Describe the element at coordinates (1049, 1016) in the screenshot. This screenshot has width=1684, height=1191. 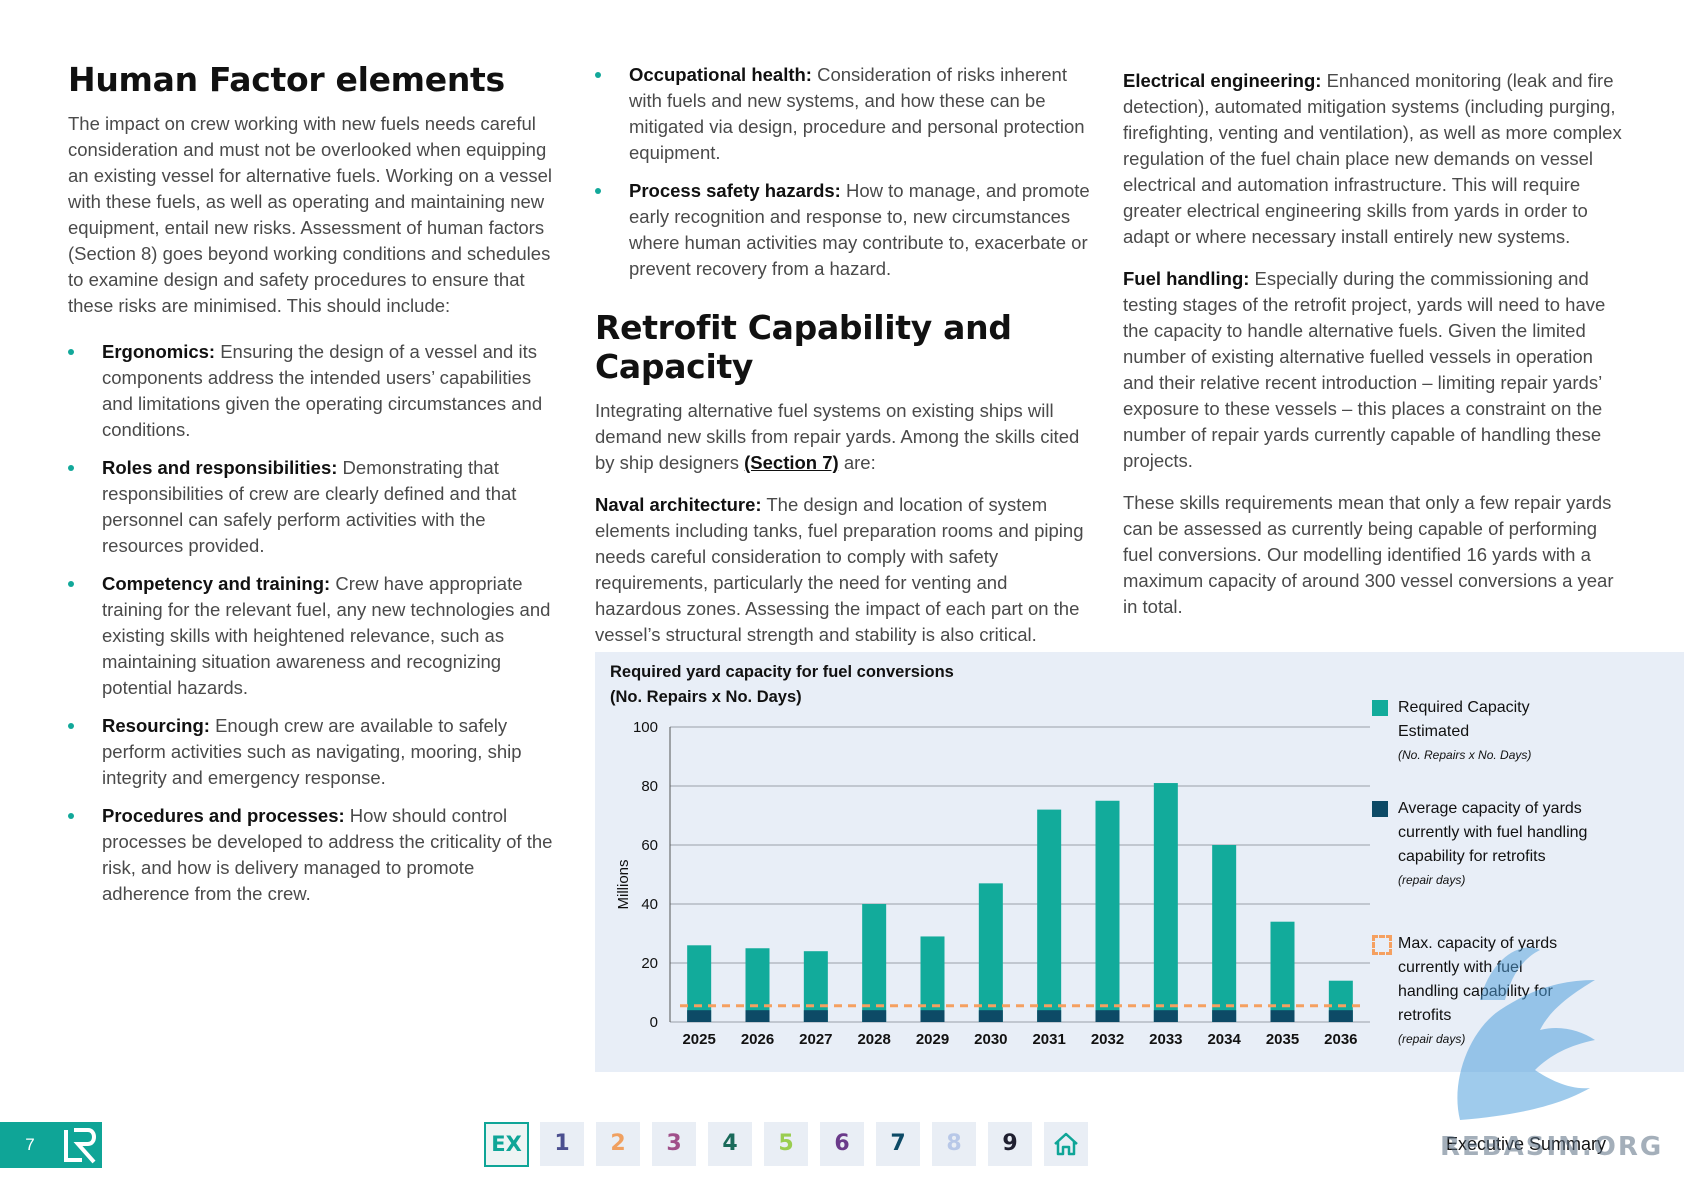
I see `bar-average-2031` at that location.